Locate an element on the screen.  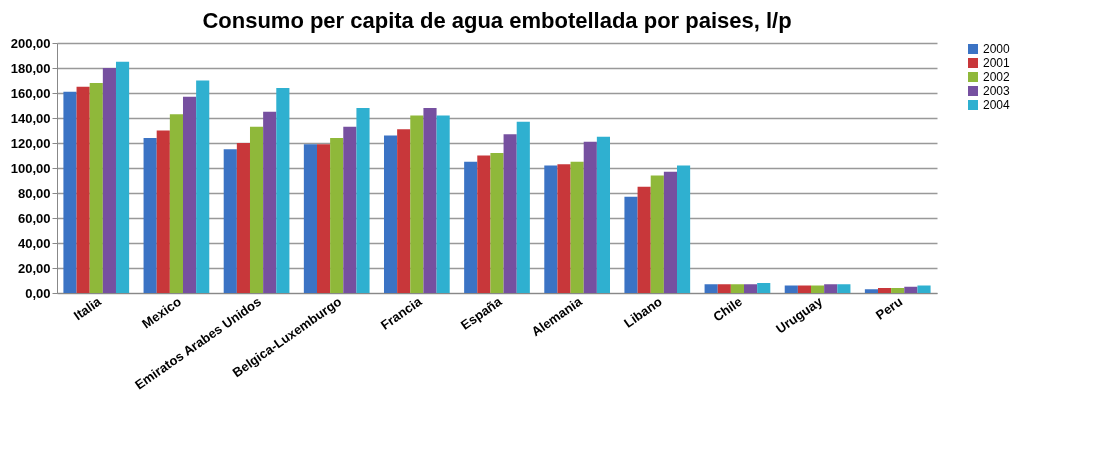
x-tick-label: Peru is located at coordinates (889, 308).